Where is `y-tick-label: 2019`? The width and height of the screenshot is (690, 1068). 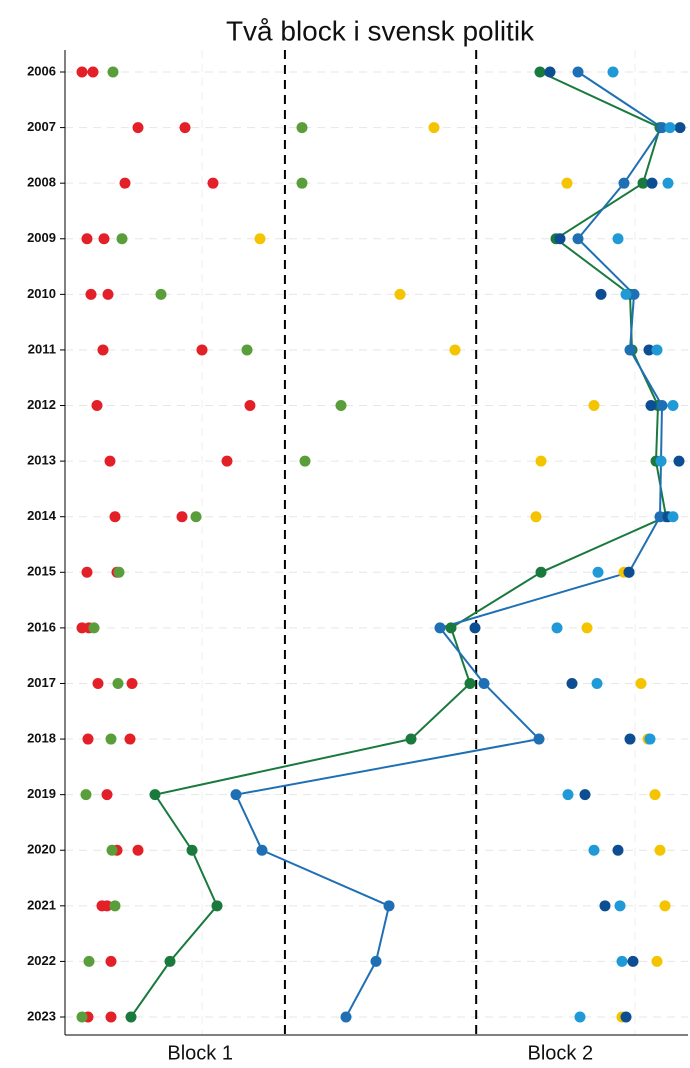 y-tick-label: 2019 is located at coordinates (41, 793).